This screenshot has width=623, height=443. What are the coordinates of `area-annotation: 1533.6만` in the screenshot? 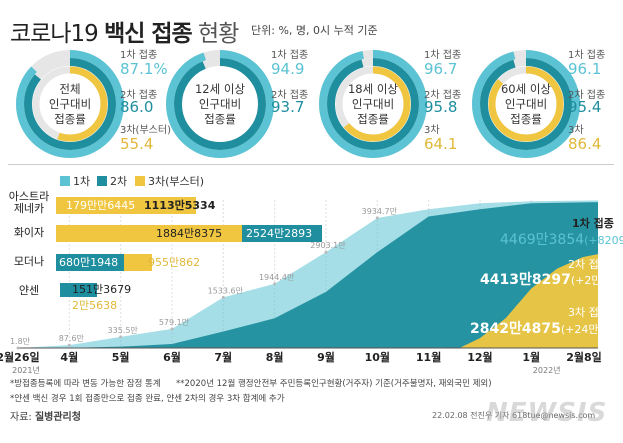 It's located at (226, 290).